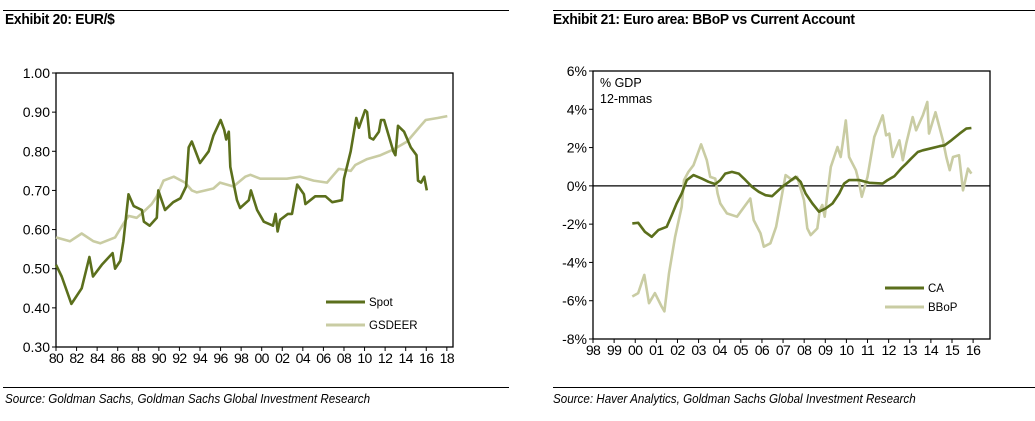 The height and width of the screenshot is (421, 1035). I want to click on y-tick-label: 0.50, so click(36, 269).